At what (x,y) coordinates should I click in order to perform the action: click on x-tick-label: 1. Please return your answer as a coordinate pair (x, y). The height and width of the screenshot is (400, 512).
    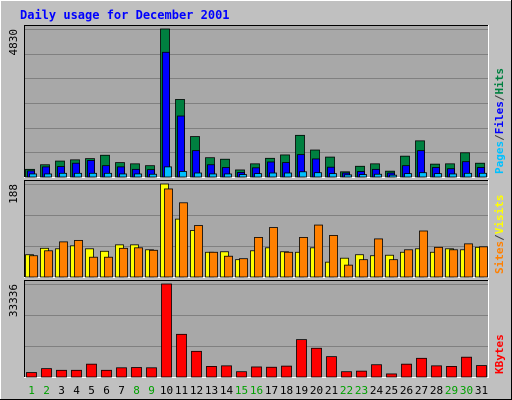
    Looking at the image, I should click on (31, 390).